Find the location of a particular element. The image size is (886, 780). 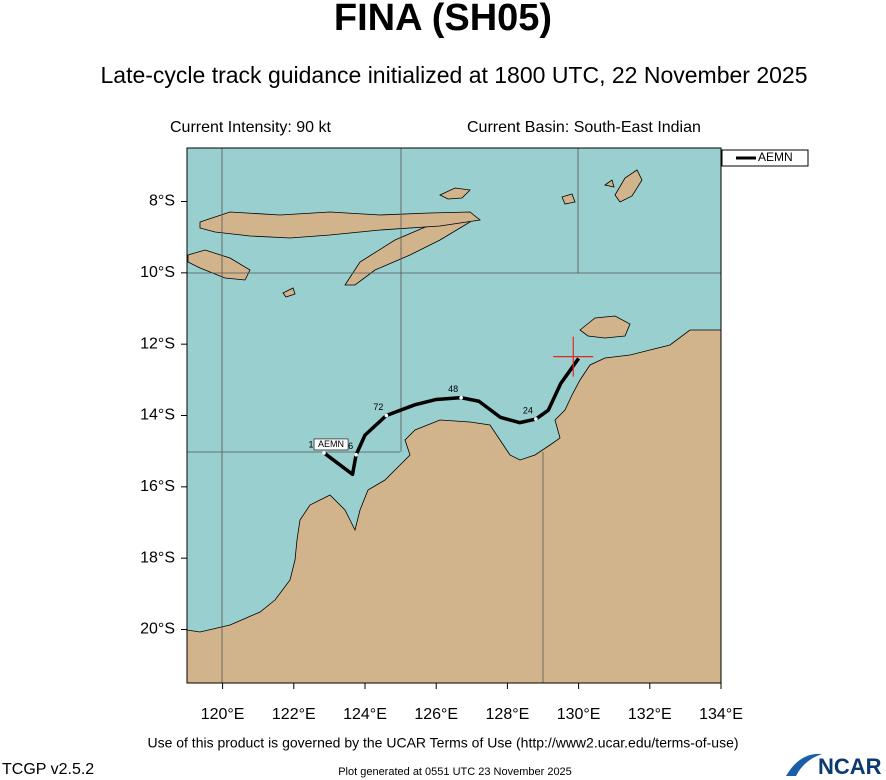

x-tick-label: 124°E is located at coordinates (365, 714).